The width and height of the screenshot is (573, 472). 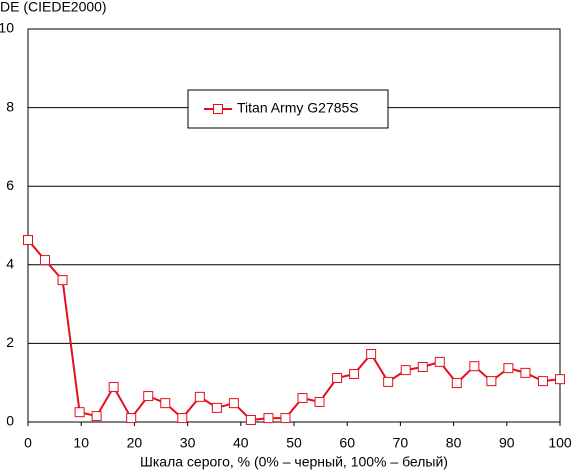 What do you see at coordinates (7, 28) in the screenshot?
I see `y-tick-label: 10` at bounding box center [7, 28].